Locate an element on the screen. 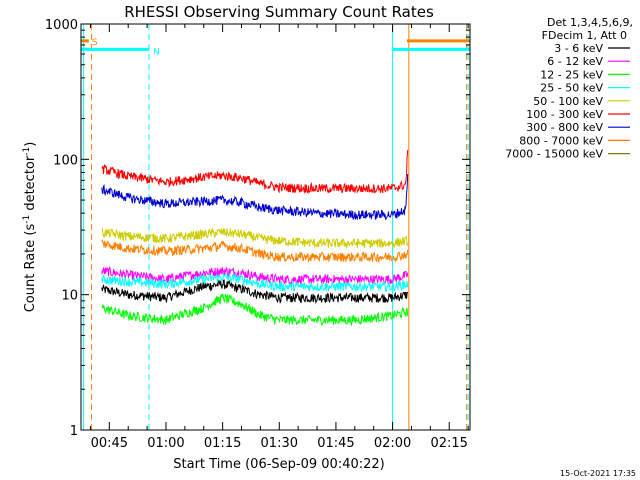 The width and height of the screenshot is (640, 480). legend-label-7: 800 - 7000 keV is located at coordinates (561, 140).